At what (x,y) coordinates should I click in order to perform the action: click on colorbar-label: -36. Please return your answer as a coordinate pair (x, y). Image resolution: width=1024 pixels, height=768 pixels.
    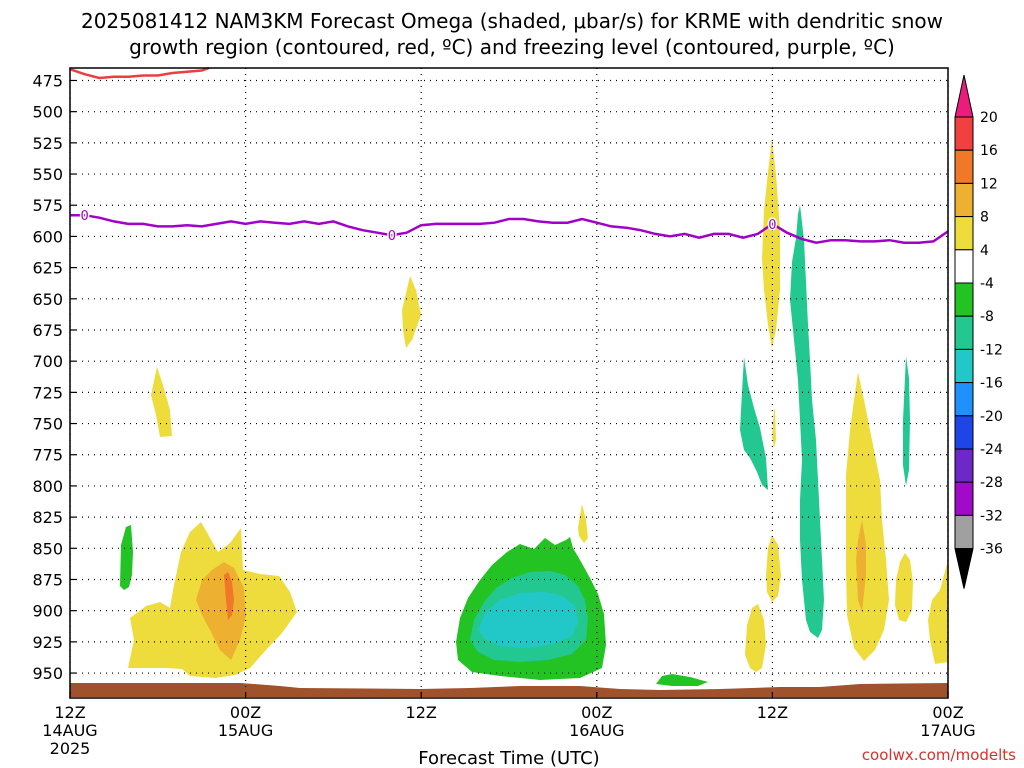
    Looking at the image, I should click on (991, 550).